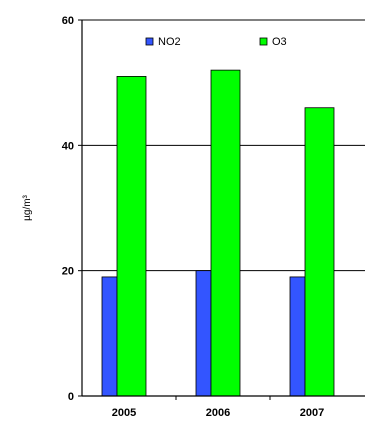 This screenshot has height=421, width=365. Describe the element at coordinates (68, 272) in the screenshot. I see `y-tick-label-20: 20` at that location.